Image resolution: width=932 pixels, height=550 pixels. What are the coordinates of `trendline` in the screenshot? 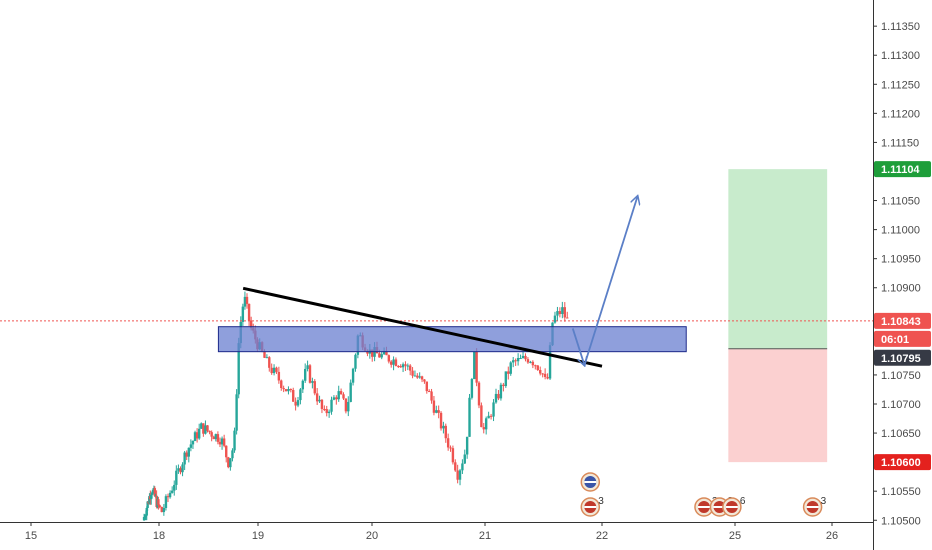 It's located at (422, 327).